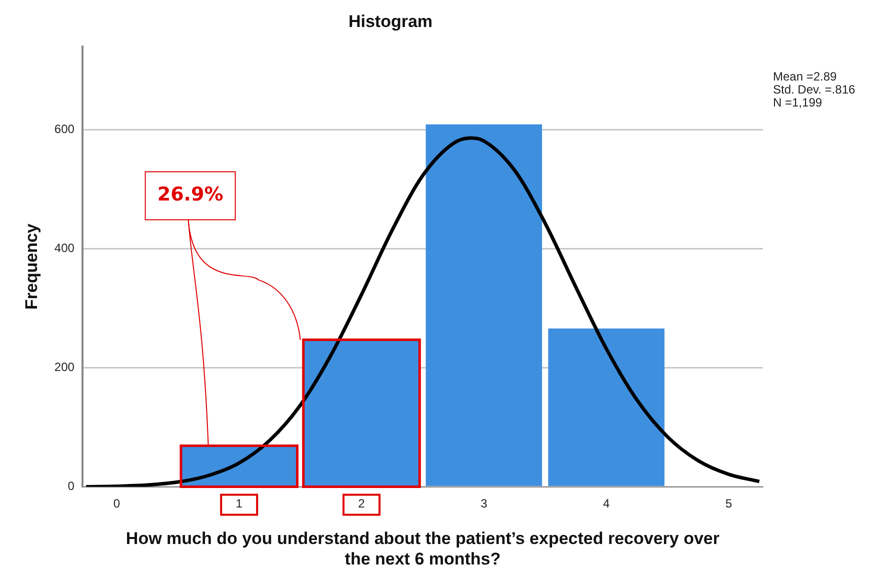 Image resolution: width=871 pixels, height=582 pixels. I want to click on y-tick-label: 600, so click(64, 129).